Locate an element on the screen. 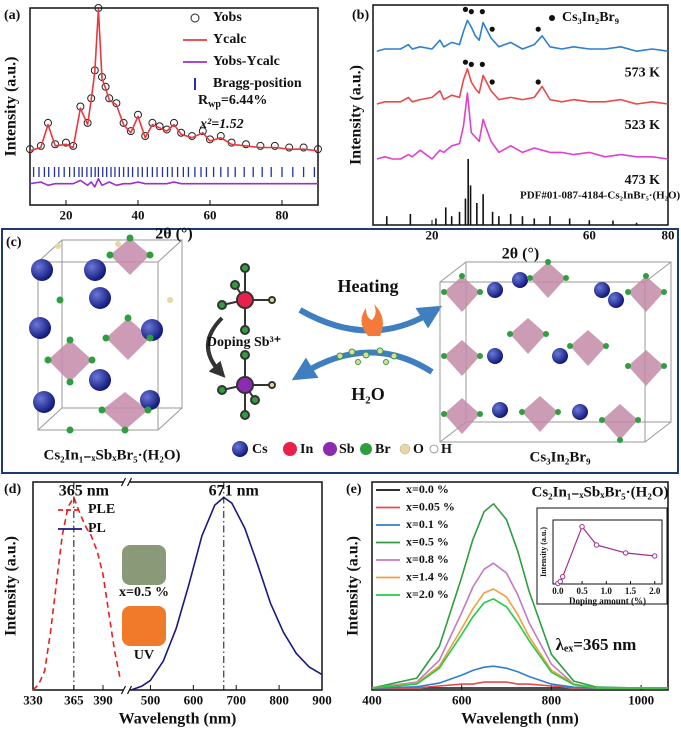  panel-label: (b) is located at coordinates (360, 15).